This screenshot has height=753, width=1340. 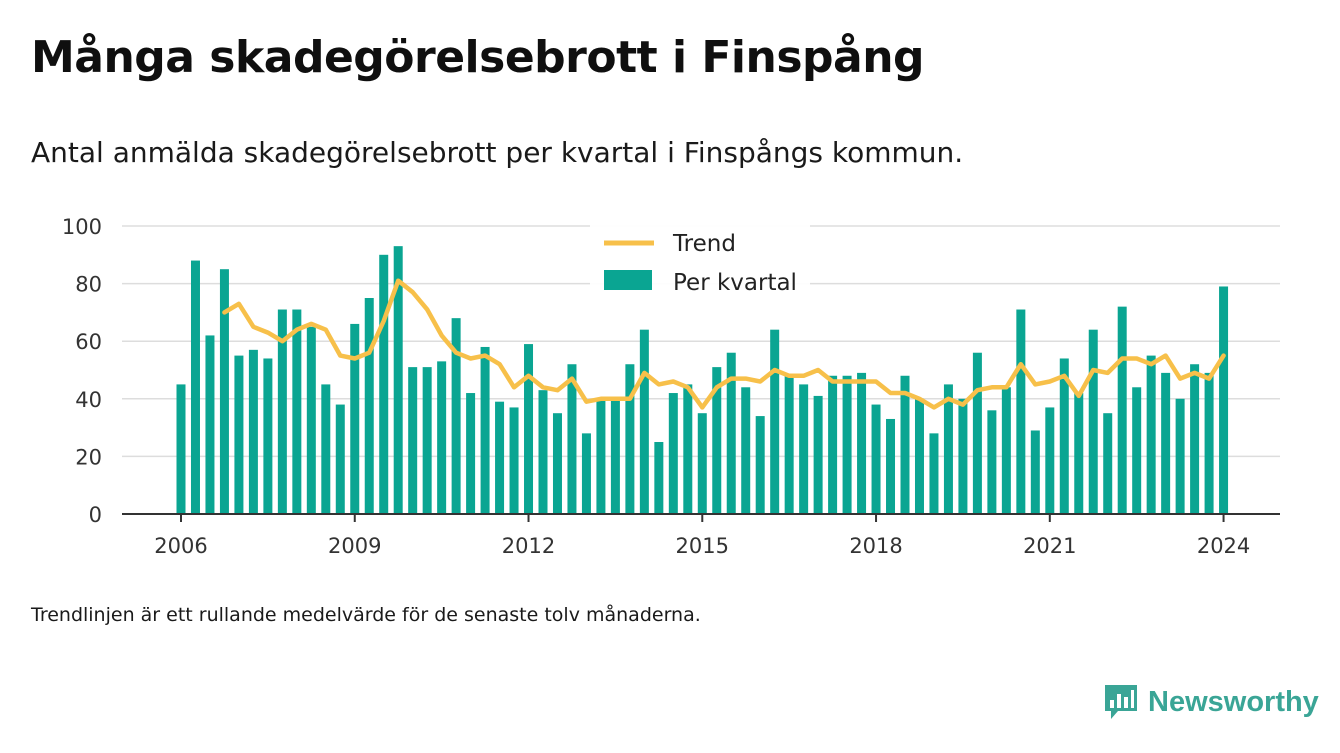 I want to click on legend-trend-label: Trend, so click(x=704, y=244).